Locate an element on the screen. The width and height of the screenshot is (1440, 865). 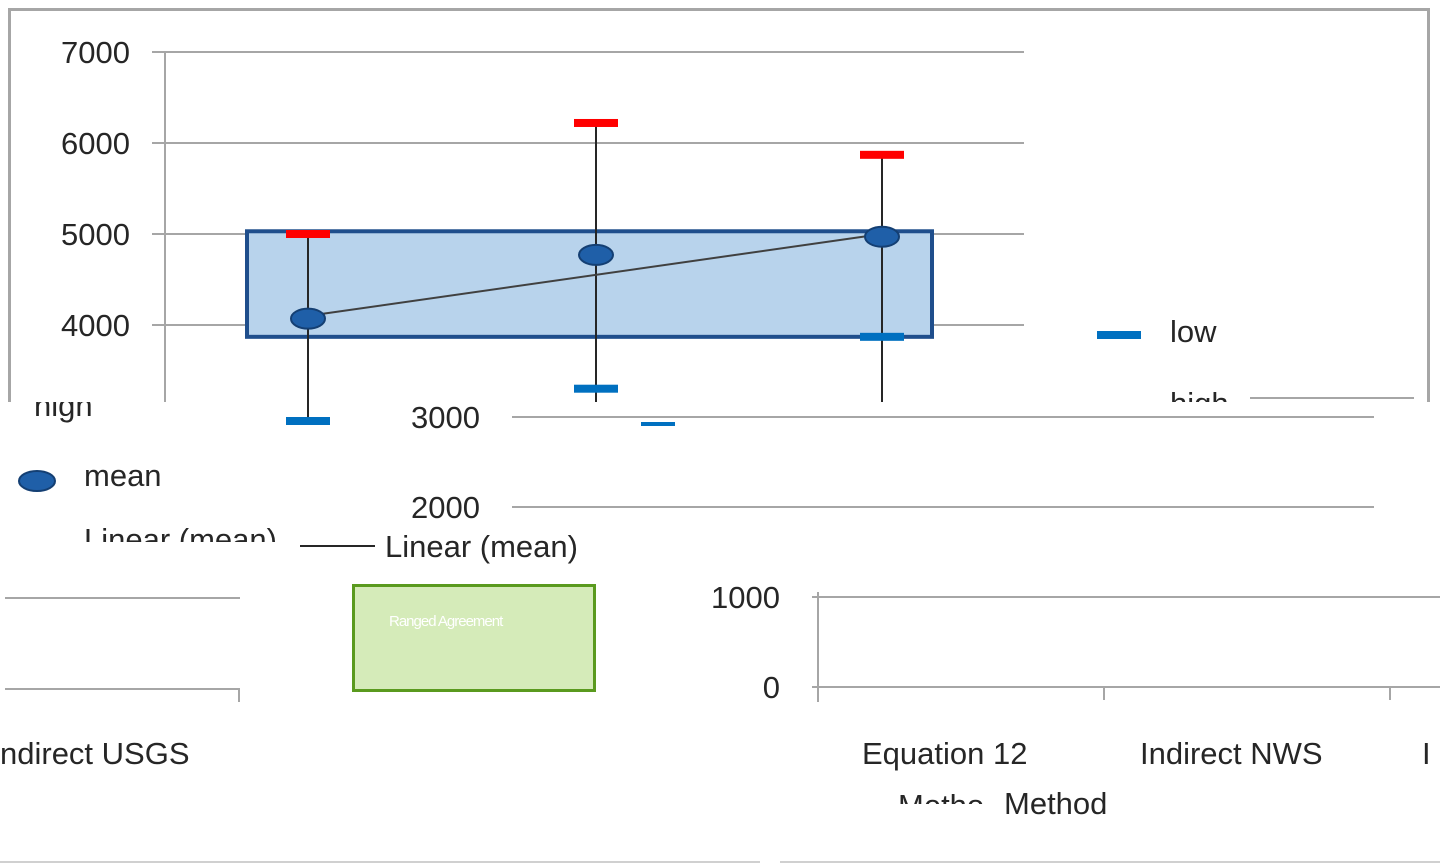
x-tick-label: ndirect USGS is located at coordinates (95, 753).